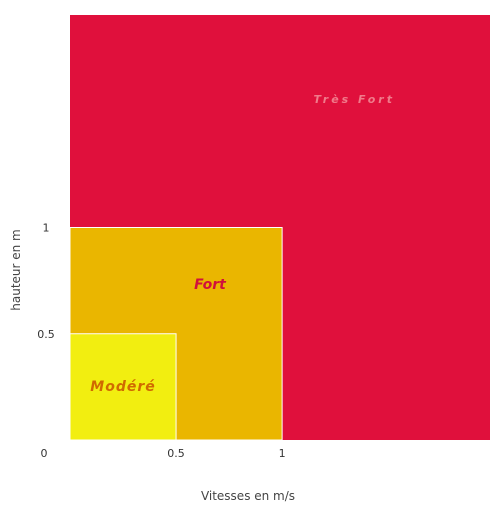 This screenshot has width=490, height=508. Describe the element at coordinates (46, 228) in the screenshot. I see `y-tick-label: 1` at that location.